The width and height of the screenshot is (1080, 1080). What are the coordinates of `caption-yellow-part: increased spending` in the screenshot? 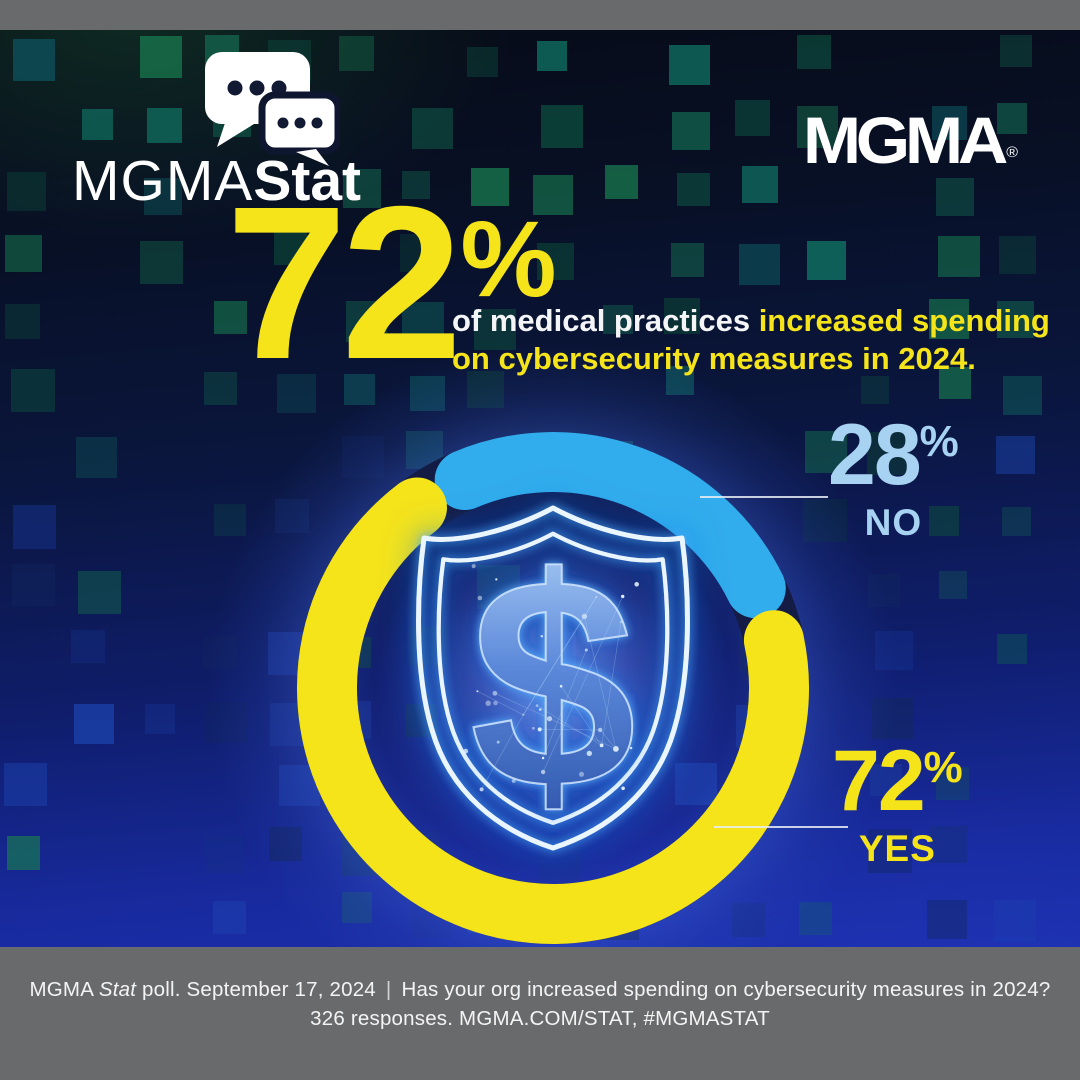 It's located at (904, 320).